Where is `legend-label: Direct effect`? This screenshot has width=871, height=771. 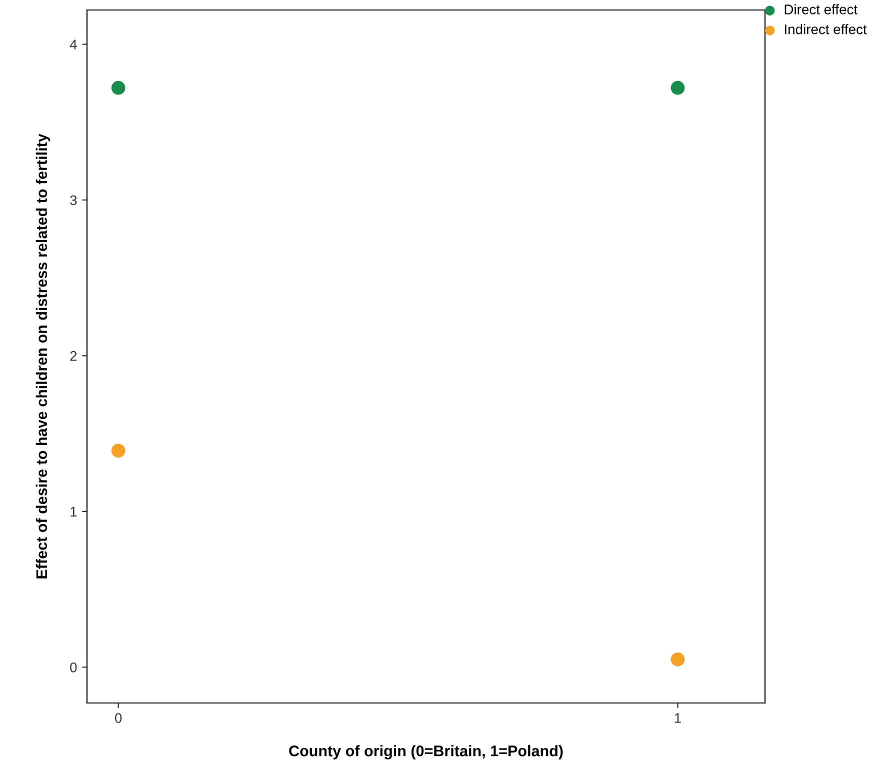
legend-label: Direct effect is located at coordinates (821, 9).